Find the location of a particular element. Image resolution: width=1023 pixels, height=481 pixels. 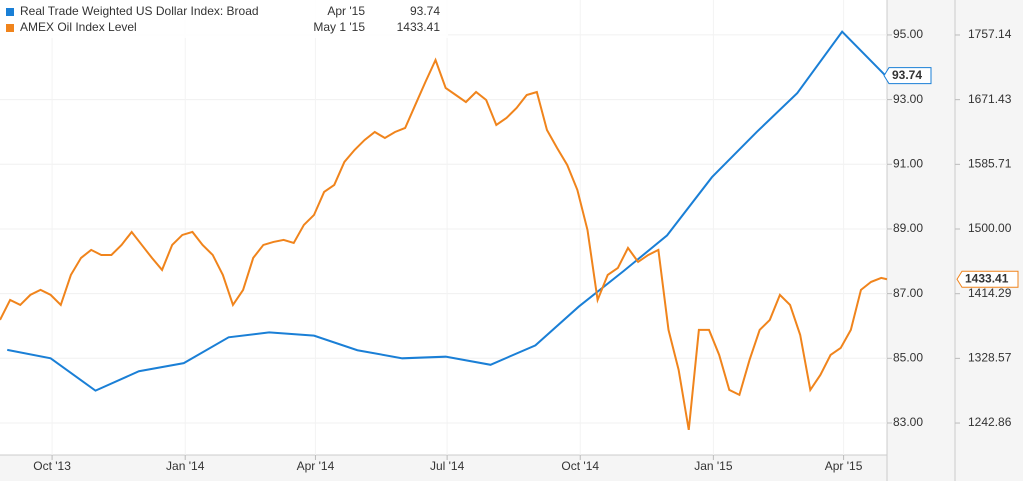

y-tick-label: 93.00 is located at coordinates (908, 99).